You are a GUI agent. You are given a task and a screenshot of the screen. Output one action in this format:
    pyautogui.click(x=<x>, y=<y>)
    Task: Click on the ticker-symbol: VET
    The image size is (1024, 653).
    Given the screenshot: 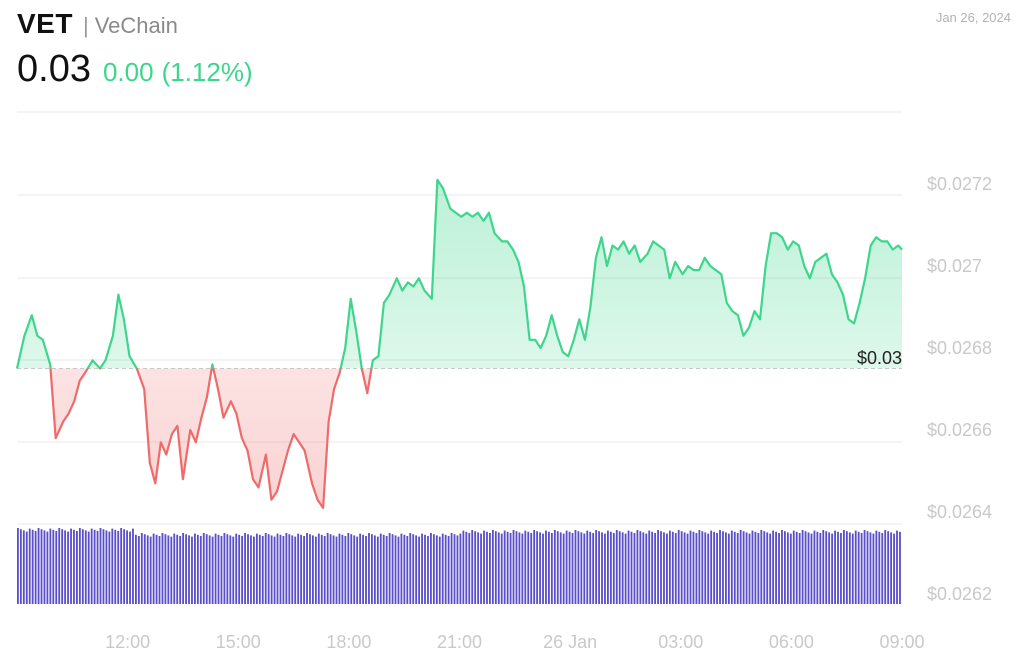 What is the action you would take?
    pyautogui.click(x=45, y=23)
    